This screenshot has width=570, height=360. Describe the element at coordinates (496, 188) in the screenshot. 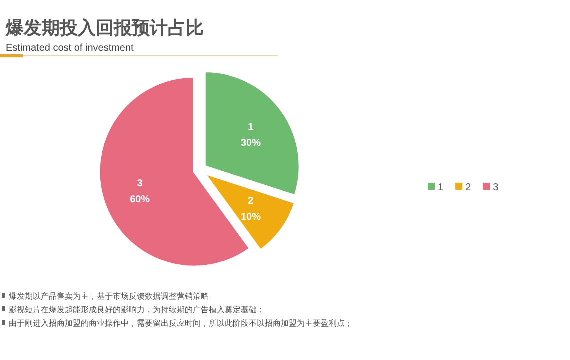

I see `legend-label: 3` at that location.